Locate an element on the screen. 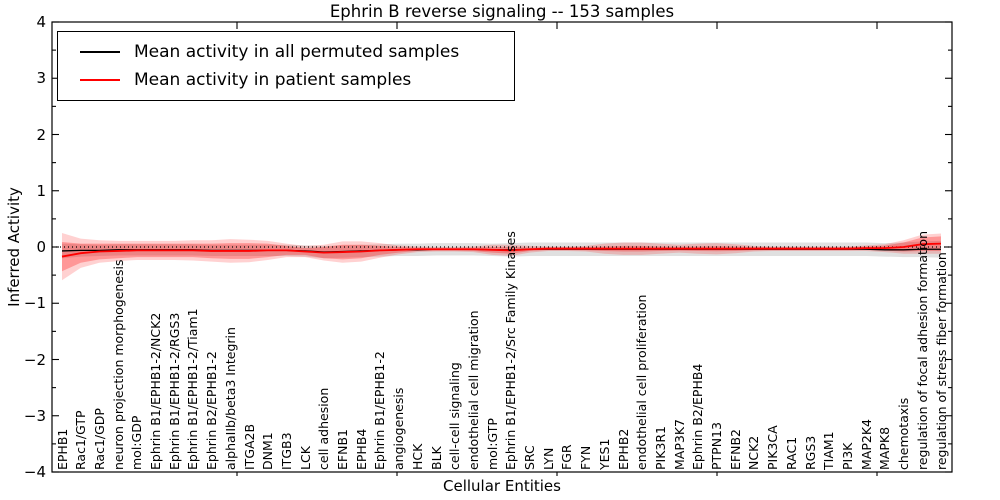  x-tick-label: ITGB3 is located at coordinates (286, 451).